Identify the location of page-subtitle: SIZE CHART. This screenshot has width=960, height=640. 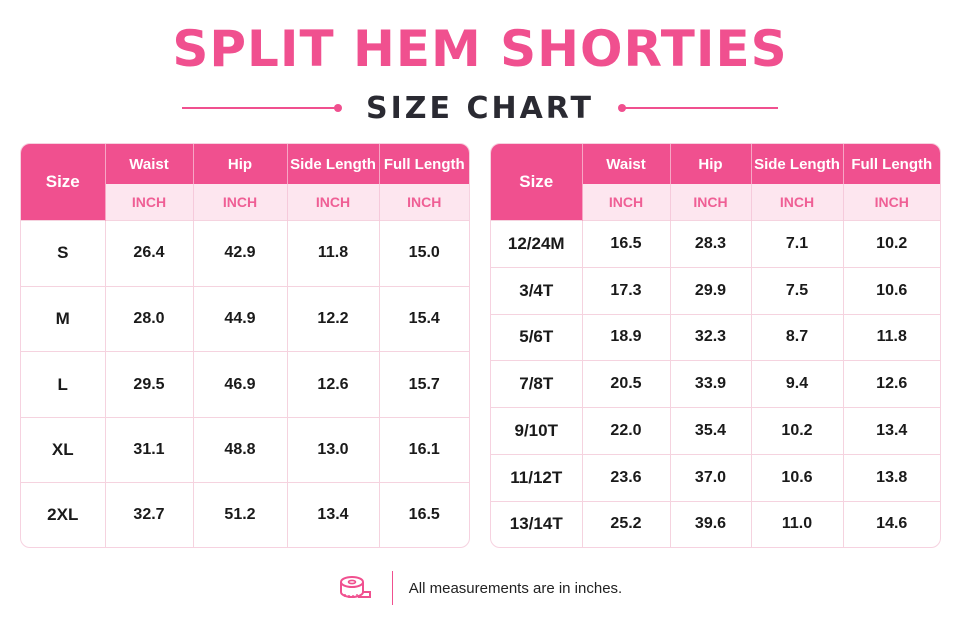
(480, 108).